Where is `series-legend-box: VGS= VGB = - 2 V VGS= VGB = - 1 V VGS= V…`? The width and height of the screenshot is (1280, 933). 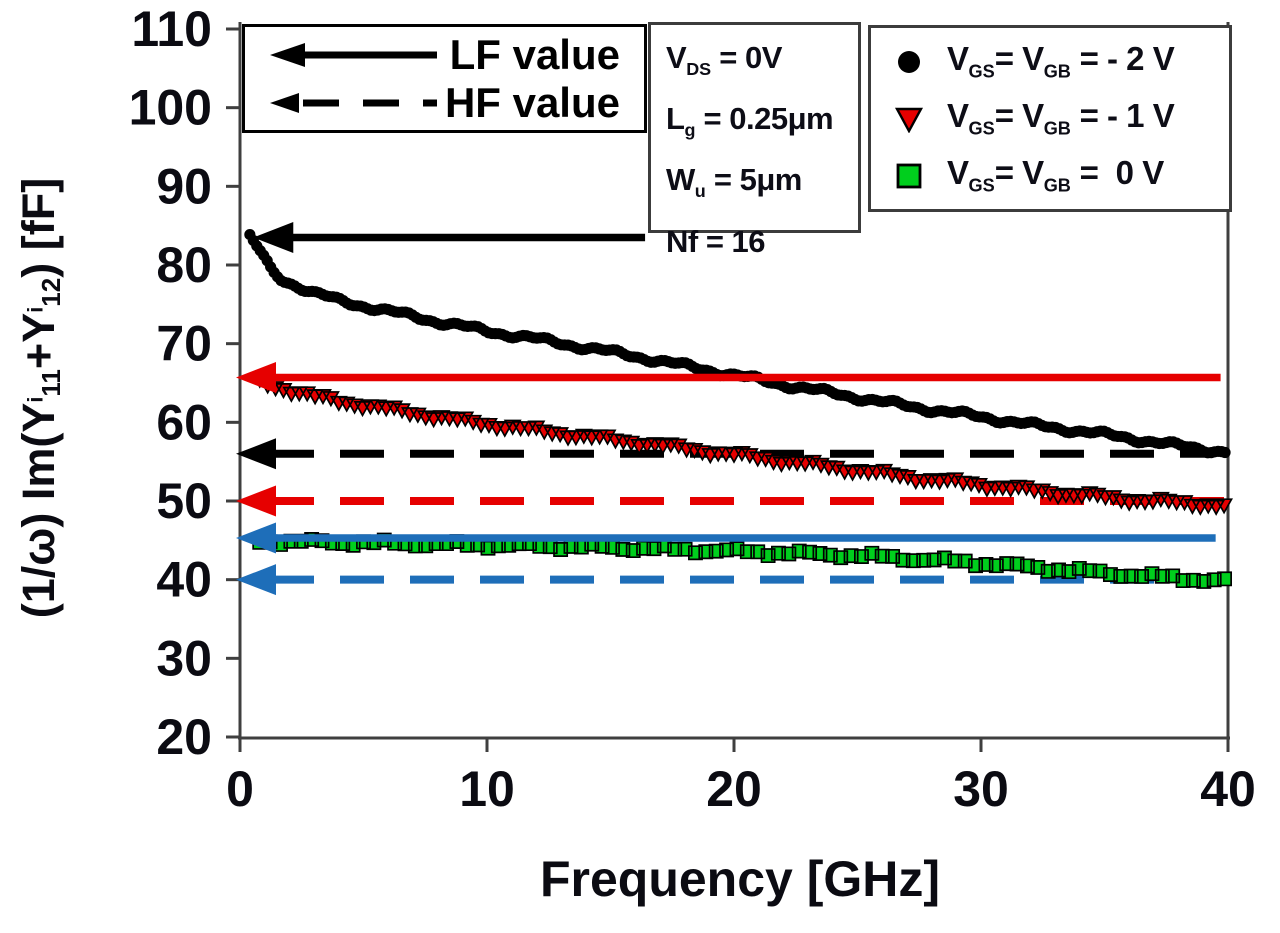 series-legend-box: VGS= VGB = - 2 V VGS= VGB = - 1 V VGS= V… is located at coordinates (1050, 118).